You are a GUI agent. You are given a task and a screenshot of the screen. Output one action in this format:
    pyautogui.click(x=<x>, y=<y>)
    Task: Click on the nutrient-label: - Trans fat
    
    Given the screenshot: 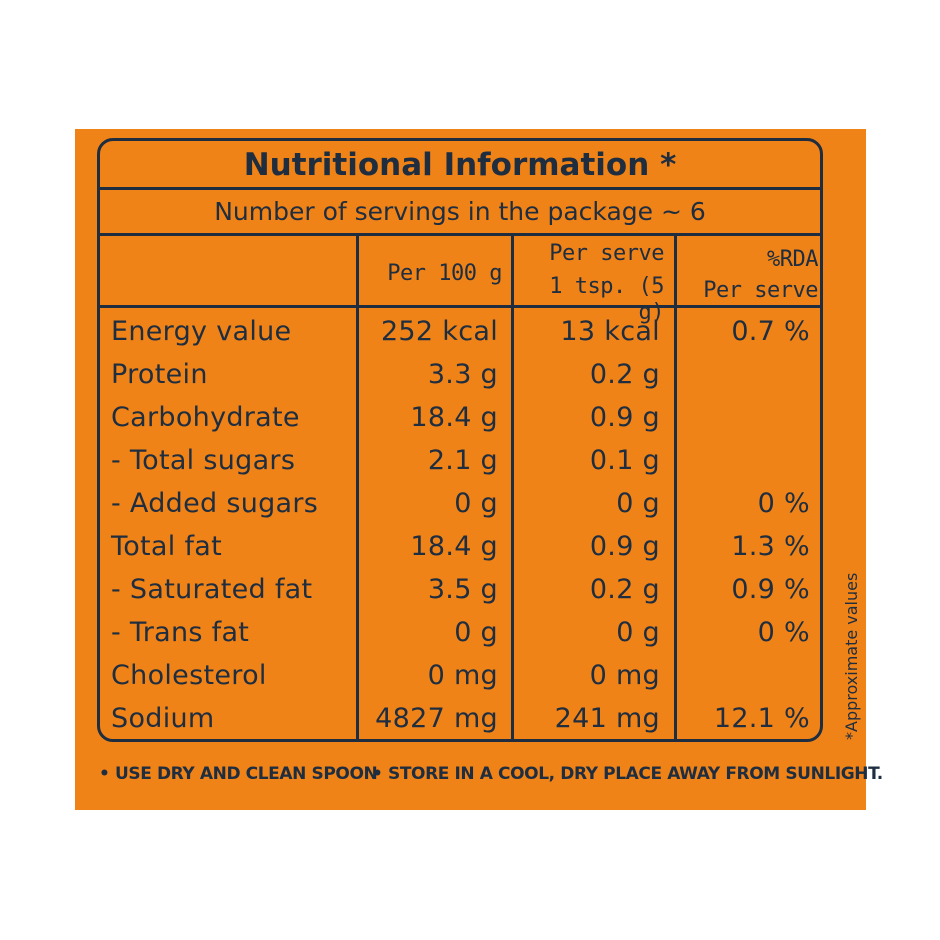 What is the action you would take?
    pyautogui.click(x=180, y=632)
    